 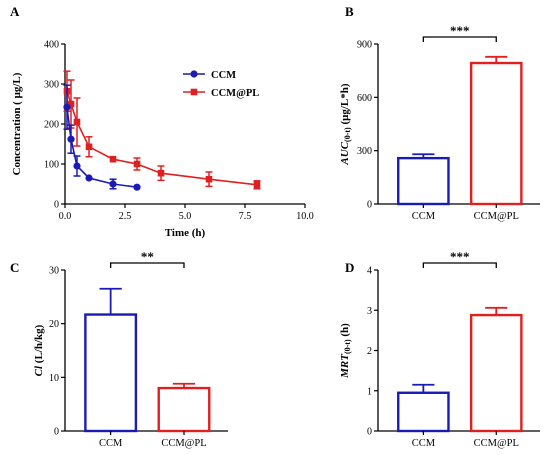 What do you see at coordinates (496, 216) in the screenshot?
I see `panel-b-category-label: CCM@PL` at bounding box center [496, 216].